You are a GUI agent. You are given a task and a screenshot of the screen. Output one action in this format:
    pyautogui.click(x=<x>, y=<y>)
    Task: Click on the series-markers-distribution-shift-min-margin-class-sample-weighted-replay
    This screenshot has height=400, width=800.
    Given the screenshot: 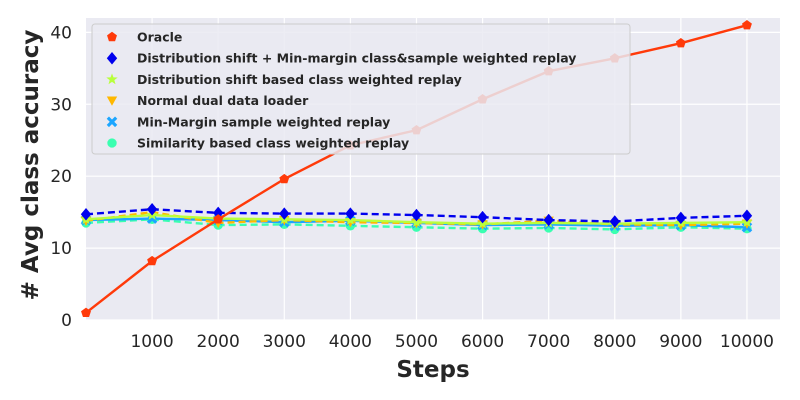 What is the action you would take?
    pyautogui.click(x=416, y=215)
    